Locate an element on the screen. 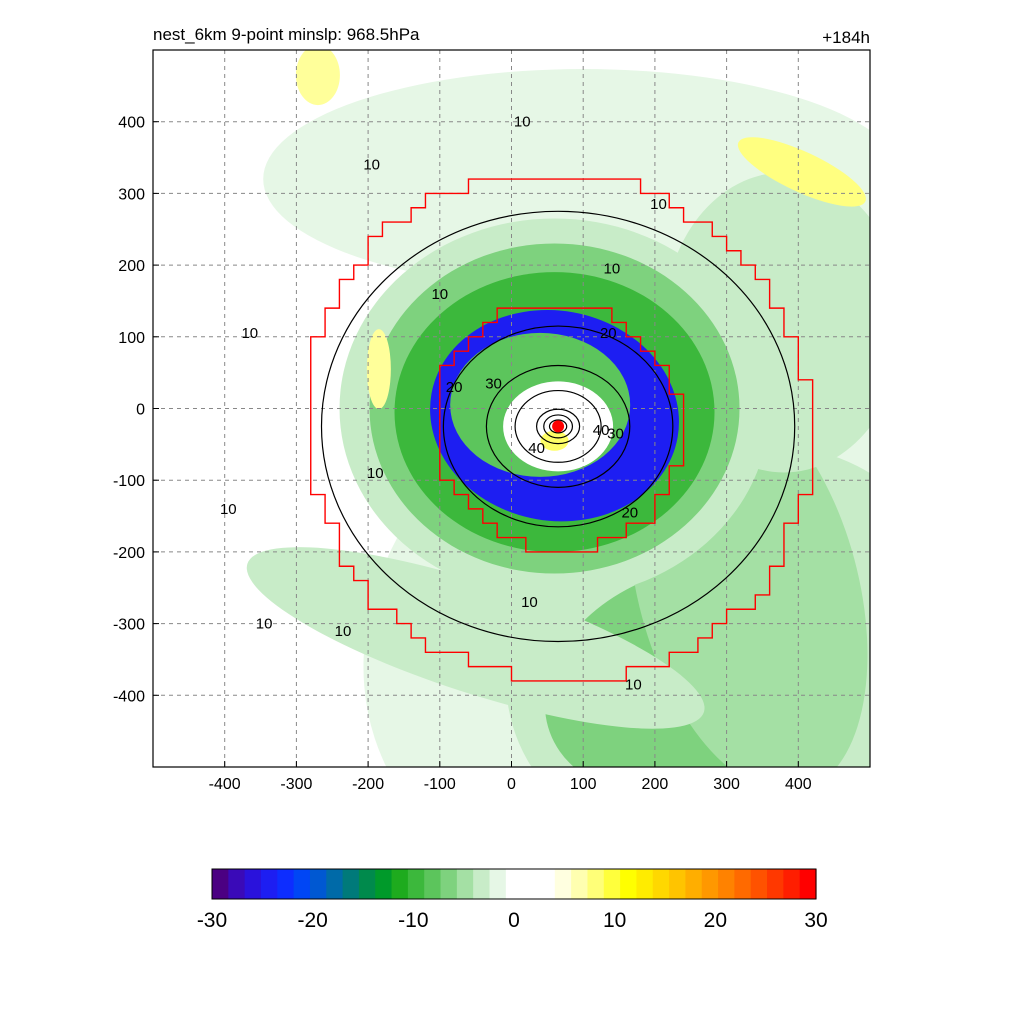 This screenshot has height=1024, width=1024. storm-center-marker is located at coordinates (558, 426).